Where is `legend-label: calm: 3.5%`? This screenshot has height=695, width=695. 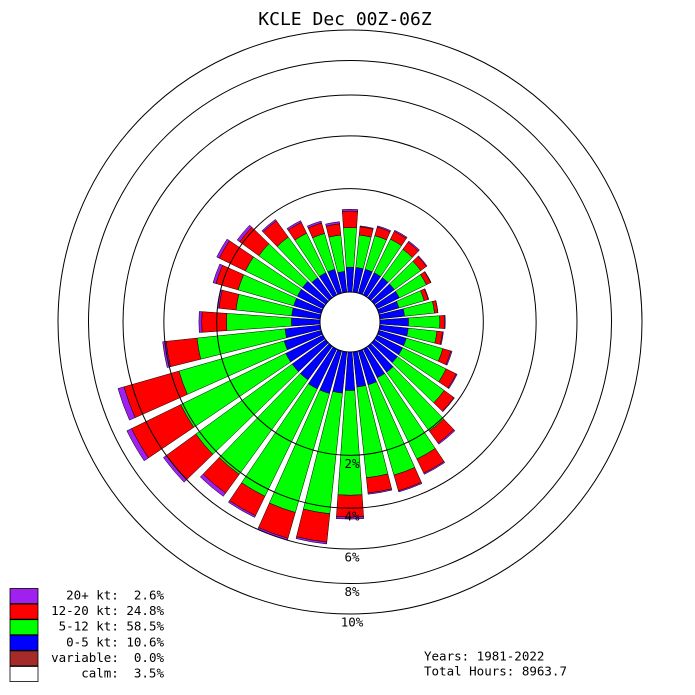
legend-label: calm: 3.5% is located at coordinates (122, 673).